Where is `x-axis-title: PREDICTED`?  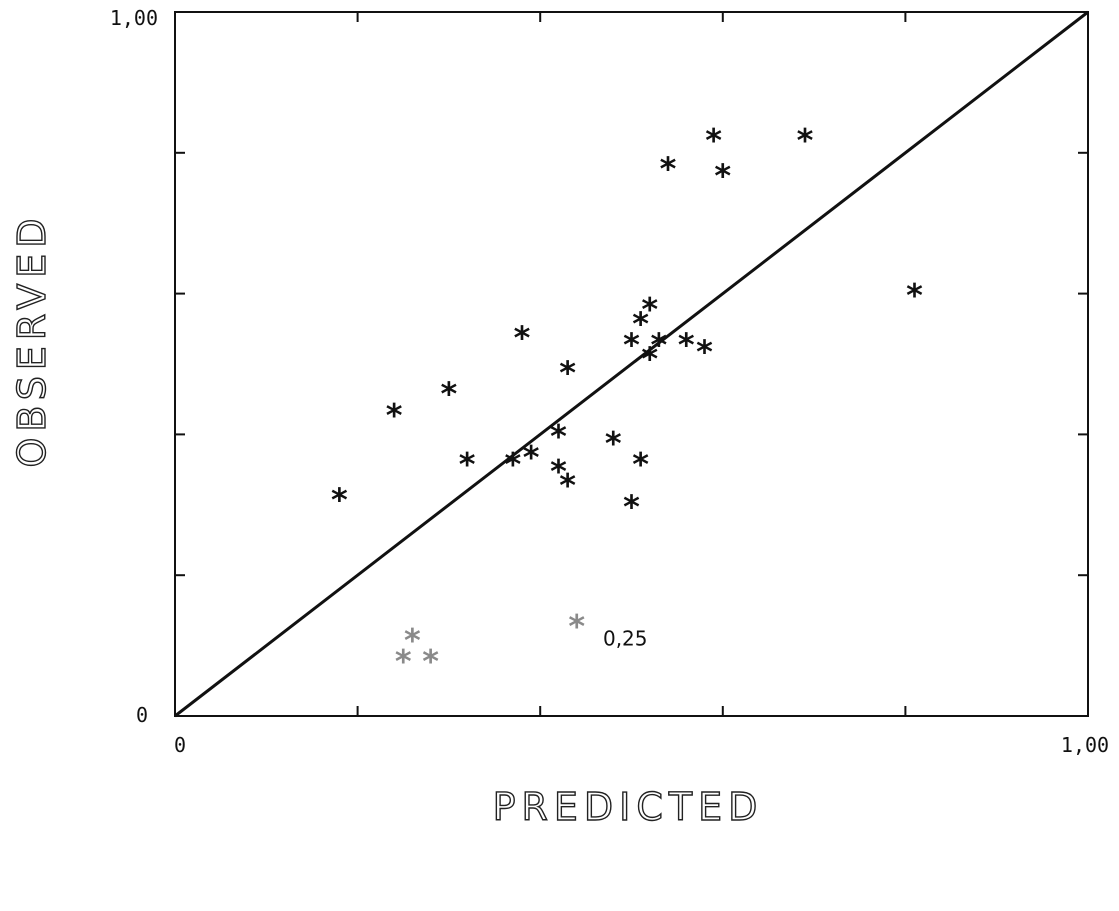
x-axis-title: PREDICTED is located at coordinates (628, 807).